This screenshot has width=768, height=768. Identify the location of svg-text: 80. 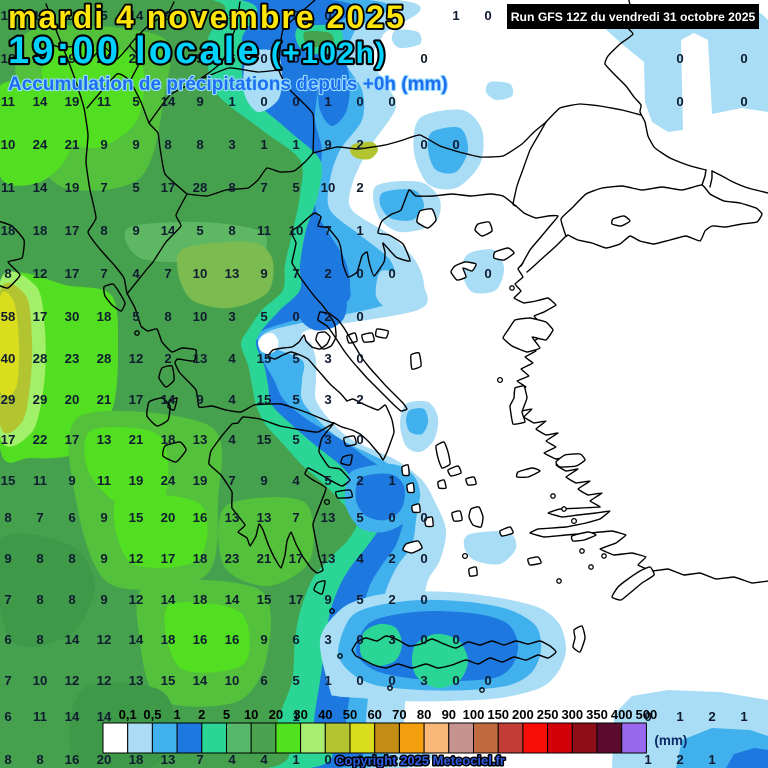
(424, 714).